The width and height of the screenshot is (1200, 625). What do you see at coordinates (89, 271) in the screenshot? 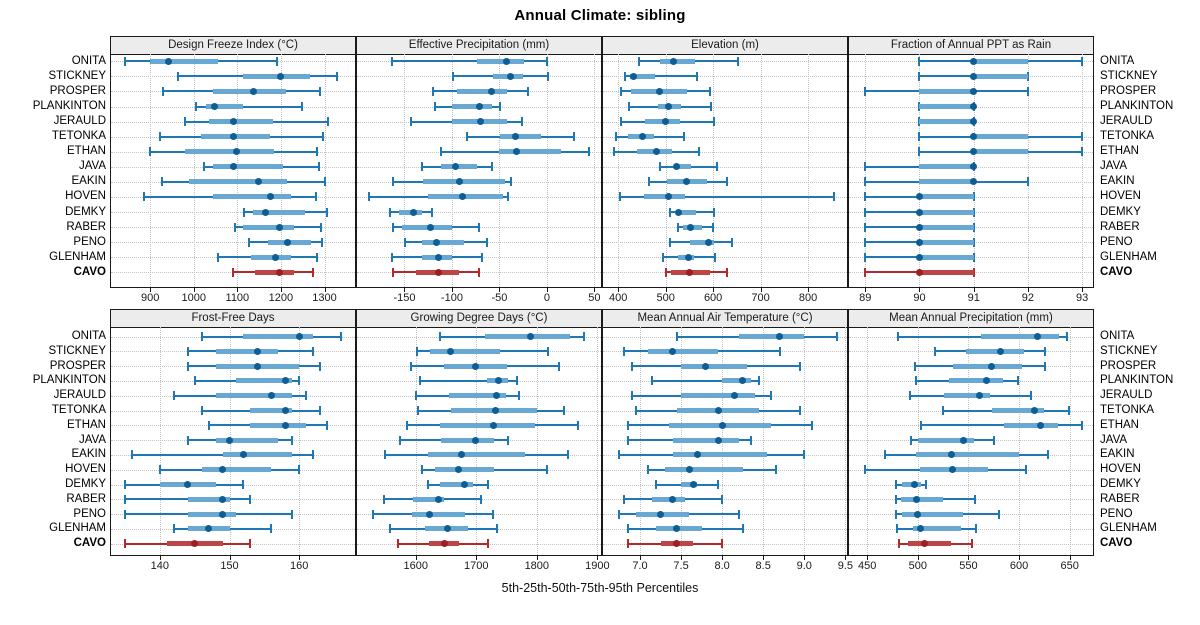
I see `station-label-left: CAVO` at bounding box center [89, 271].